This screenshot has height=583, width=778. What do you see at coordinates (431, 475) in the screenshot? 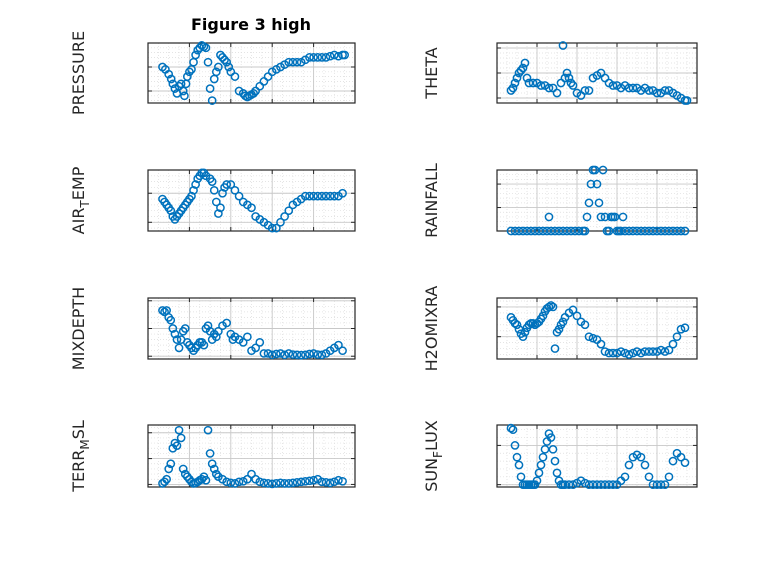
I see `y-axis-label-part: SUN` at bounding box center [431, 475].